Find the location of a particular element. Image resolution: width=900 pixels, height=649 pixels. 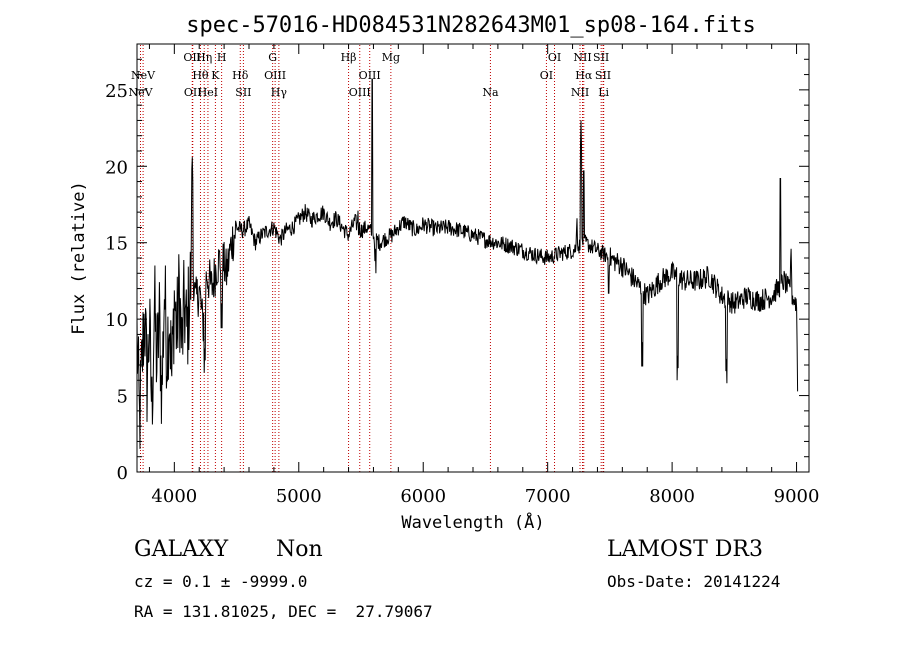

x-tick-label-5: 9000 is located at coordinates (797, 496).